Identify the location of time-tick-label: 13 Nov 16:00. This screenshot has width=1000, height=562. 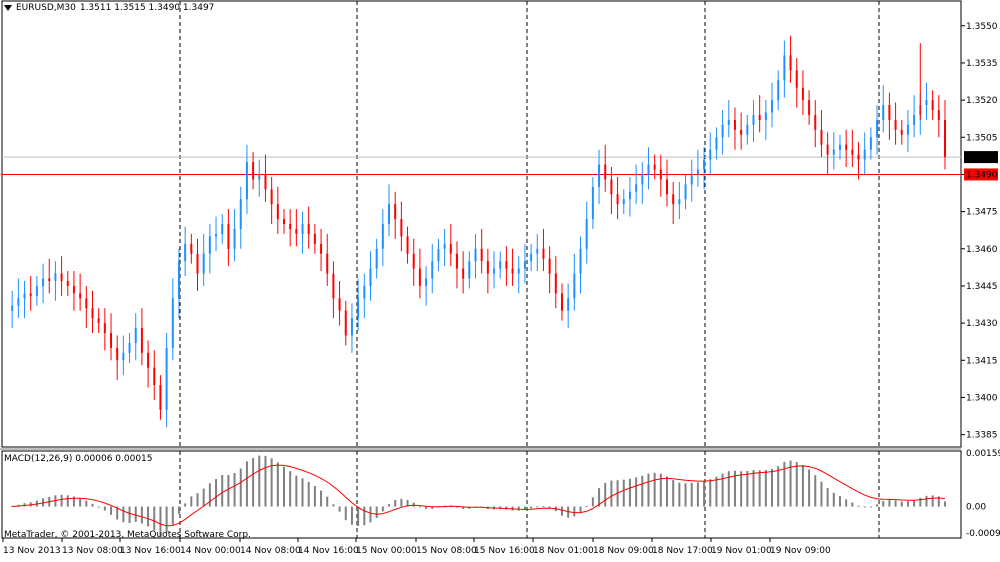
(150, 551).